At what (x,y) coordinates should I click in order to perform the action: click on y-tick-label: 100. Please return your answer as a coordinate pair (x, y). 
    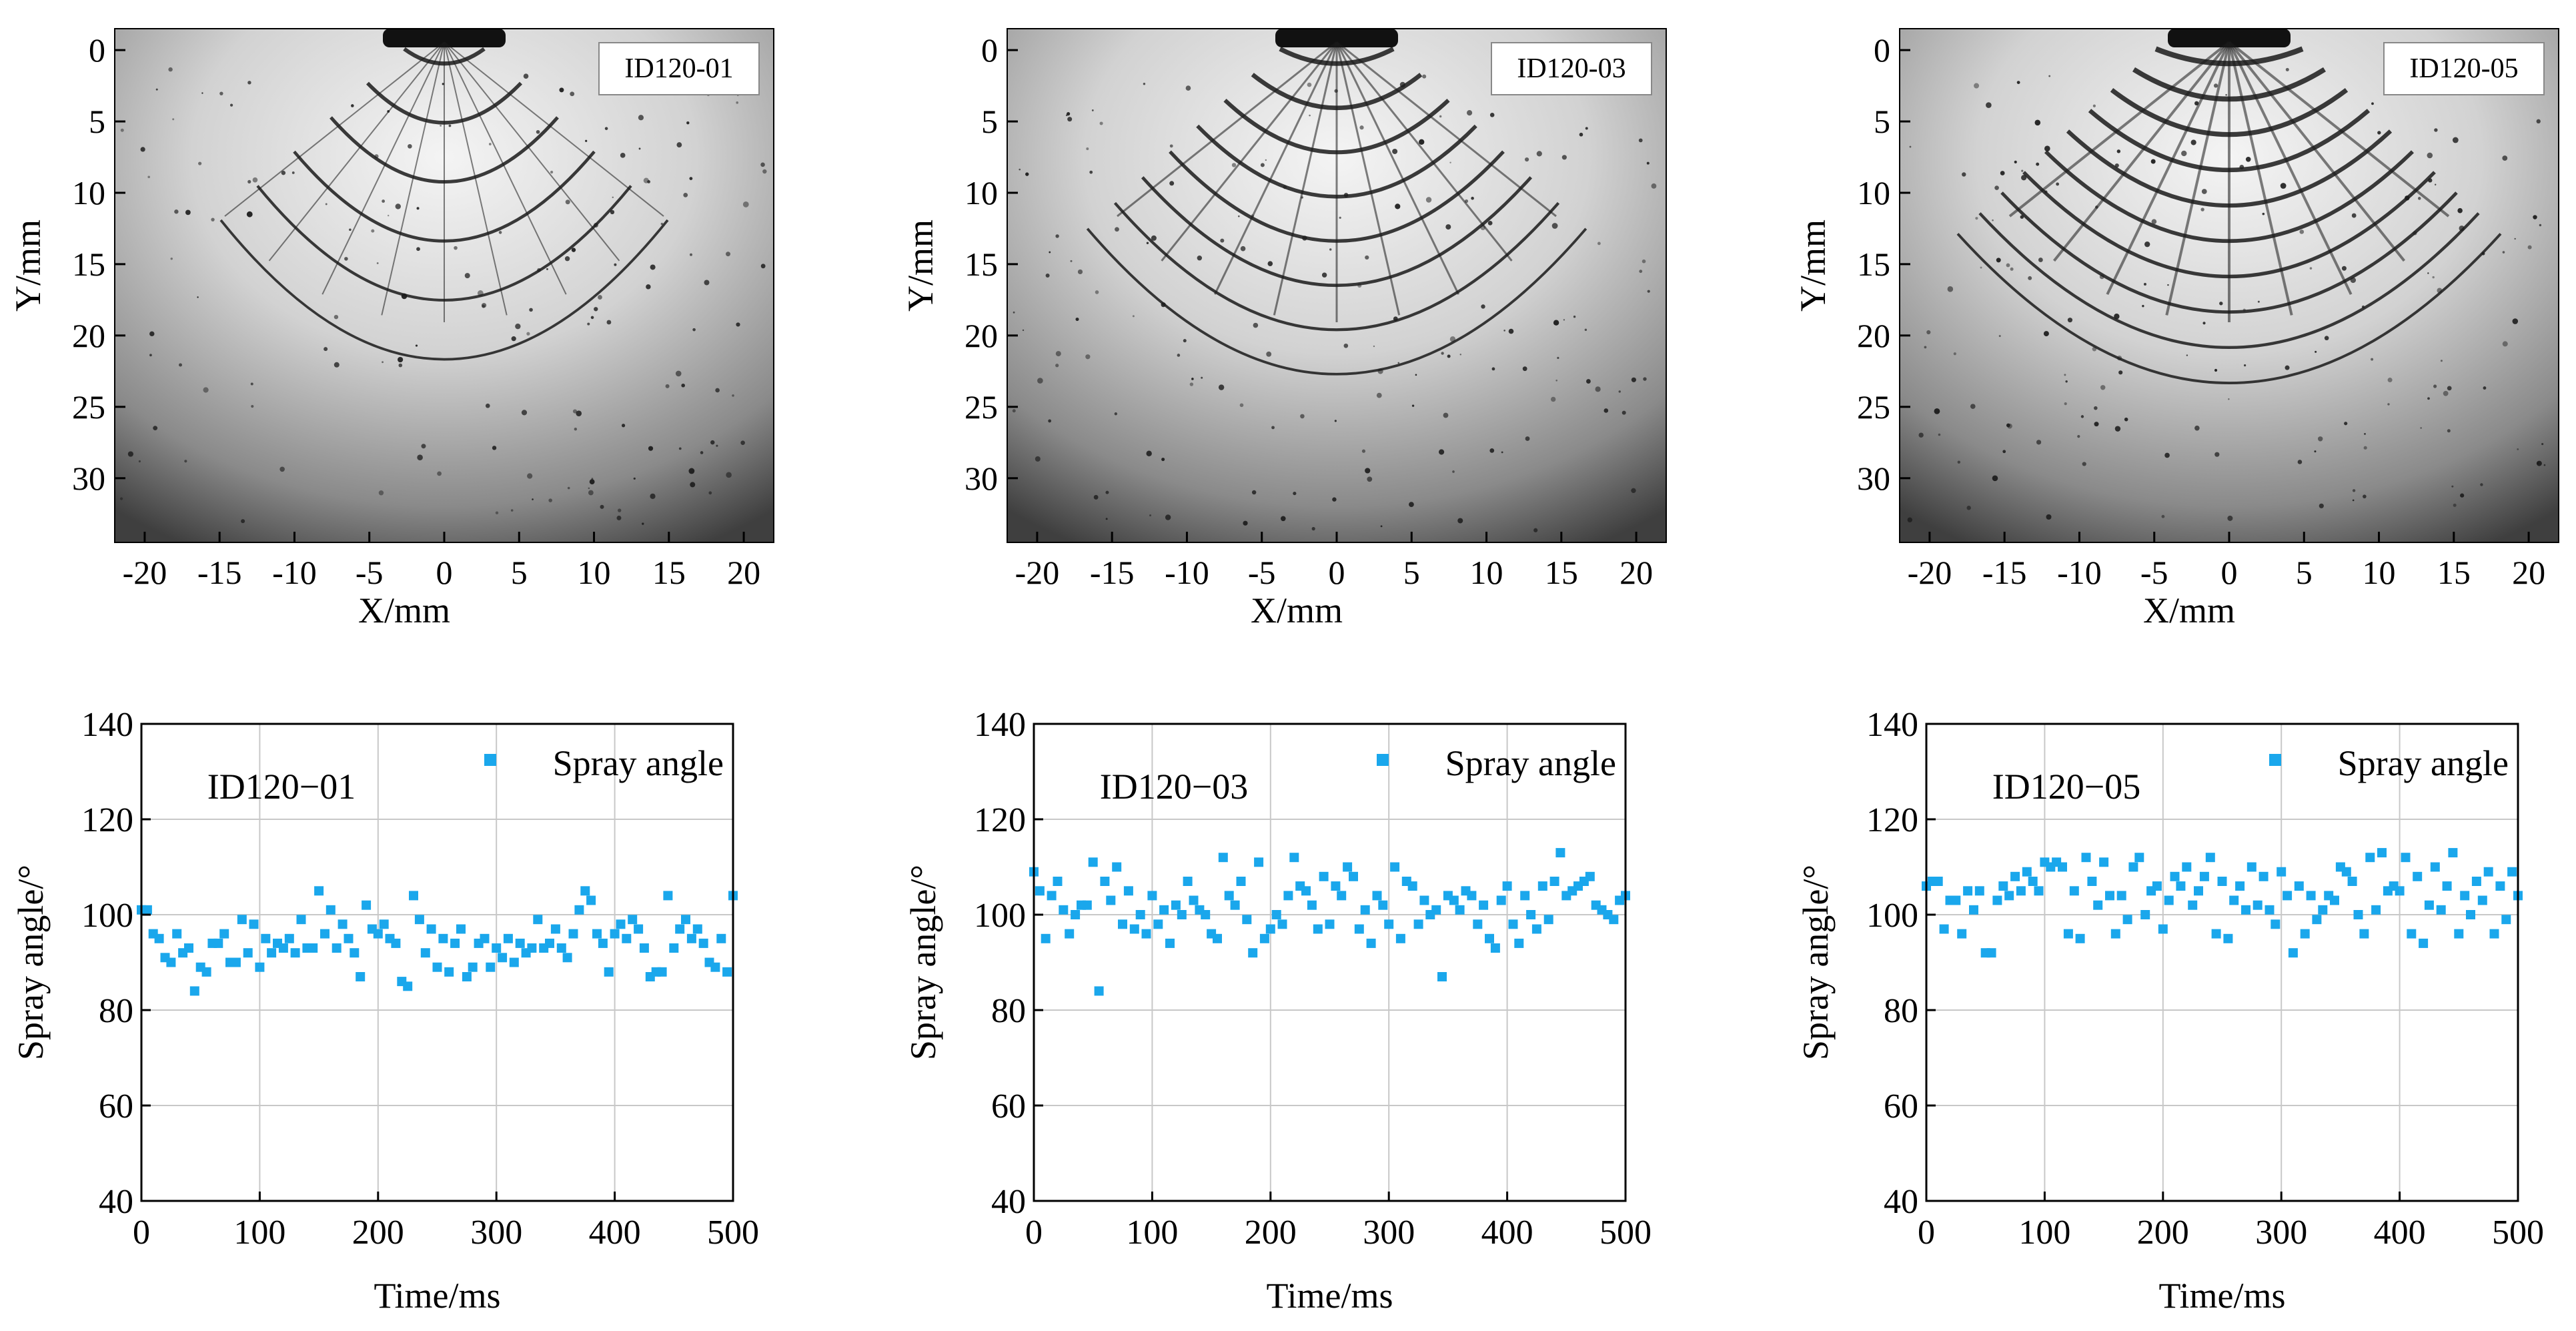
    Looking at the image, I should click on (1892, 916).